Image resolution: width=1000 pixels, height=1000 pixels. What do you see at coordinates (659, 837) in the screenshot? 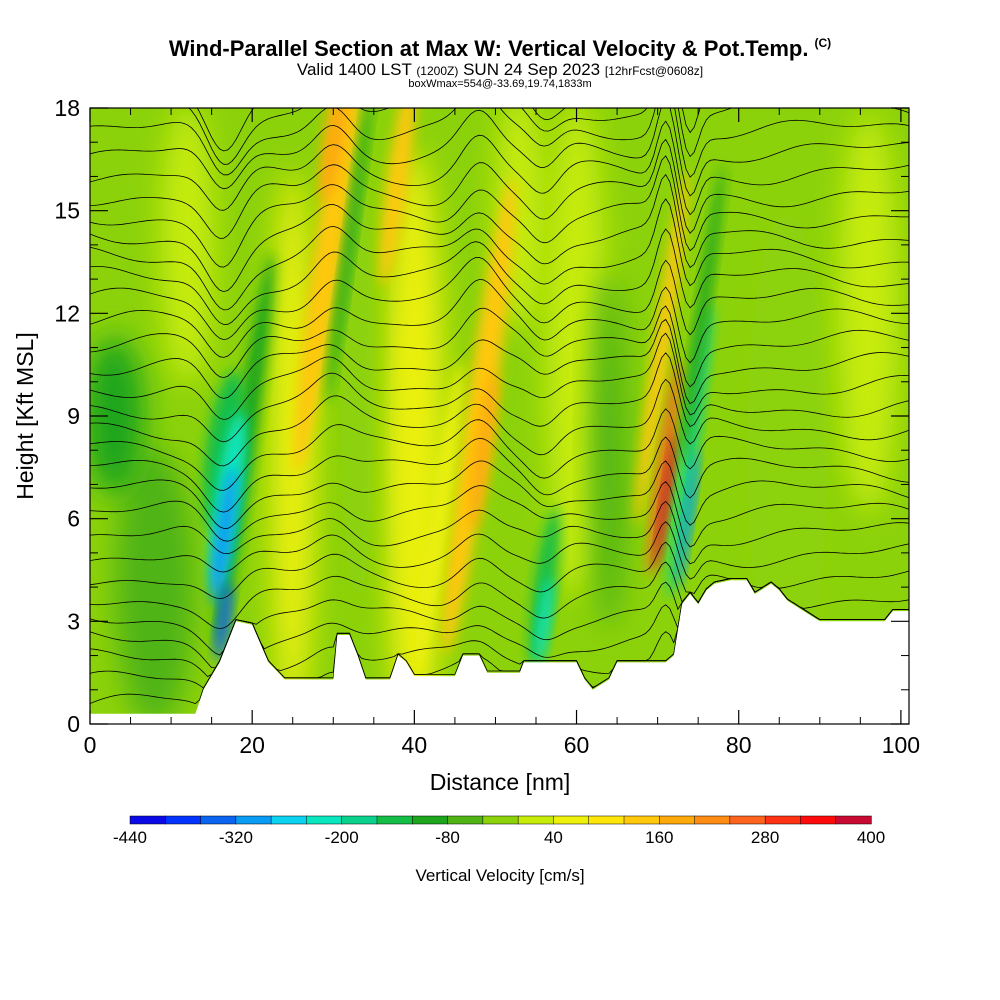
I see `colorbar-tick-label: 160` at bounding box center [659, 837].